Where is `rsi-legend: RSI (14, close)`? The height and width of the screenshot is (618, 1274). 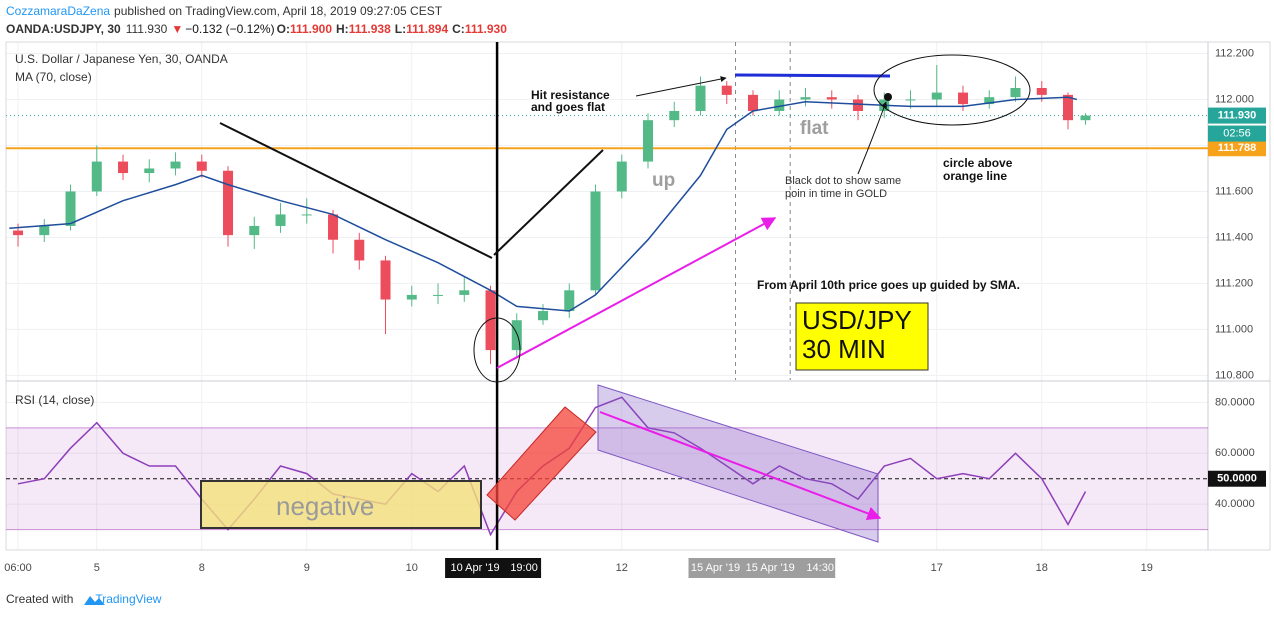
rsi-legend: RSI (14, close) is located at coordinates (54, 400).